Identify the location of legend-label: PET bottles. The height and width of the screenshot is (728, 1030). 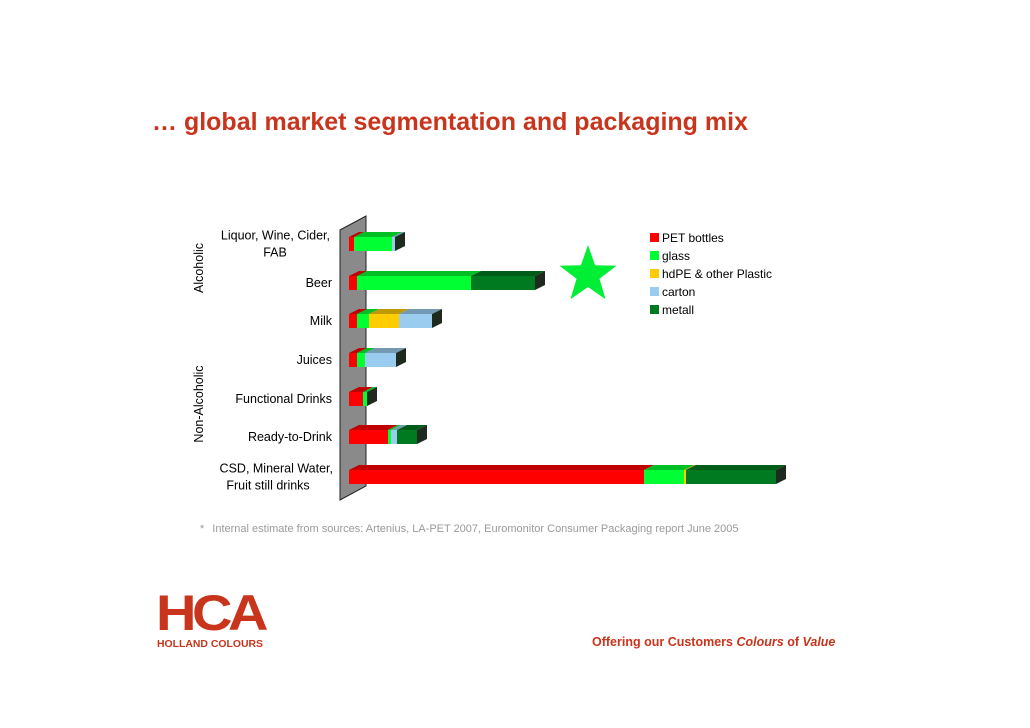
(693, 238).